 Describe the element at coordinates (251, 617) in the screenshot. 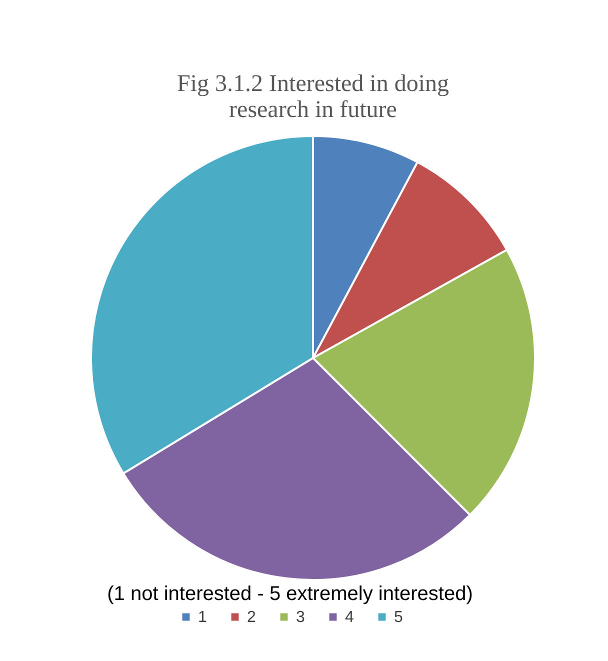

I see `legend-label: 2` at that location.